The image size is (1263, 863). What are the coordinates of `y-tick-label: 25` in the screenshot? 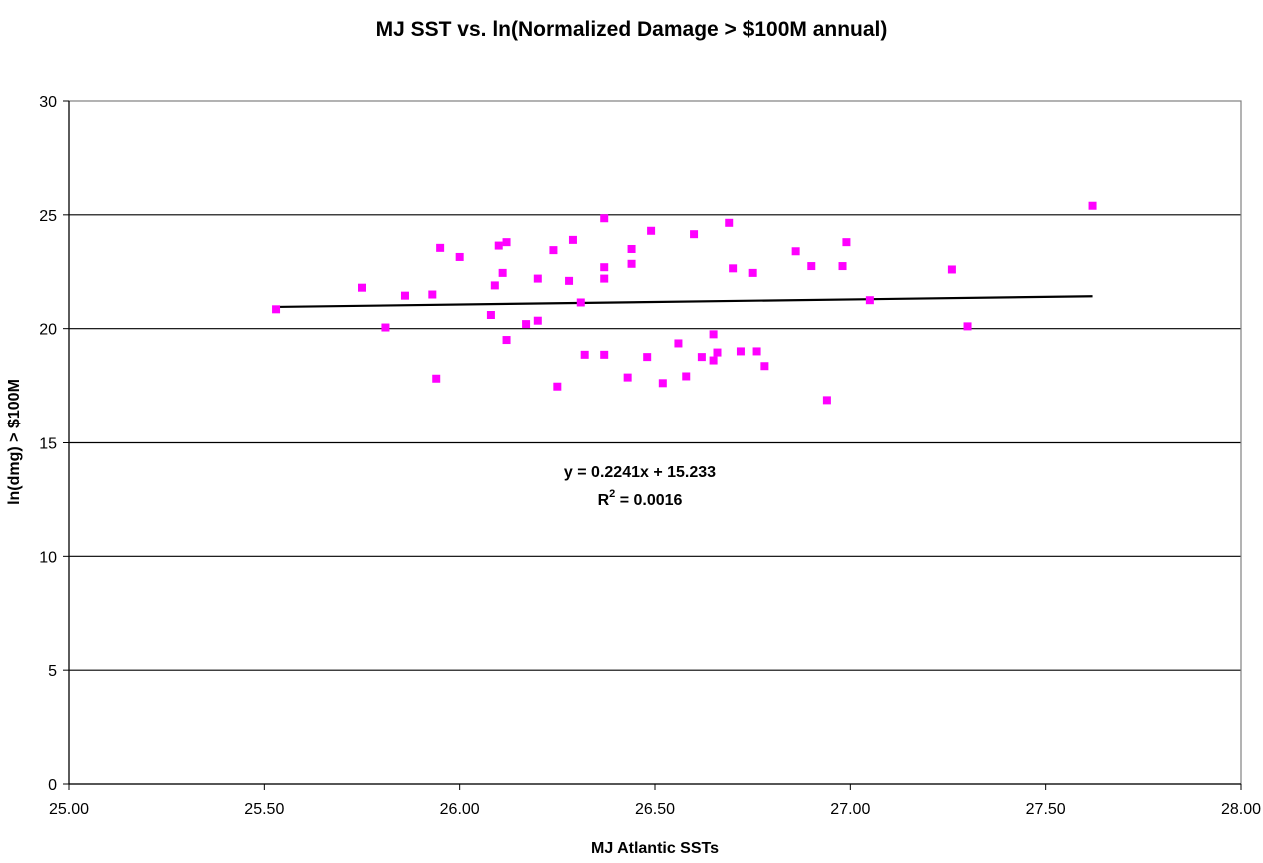 It's located at (48, 216).